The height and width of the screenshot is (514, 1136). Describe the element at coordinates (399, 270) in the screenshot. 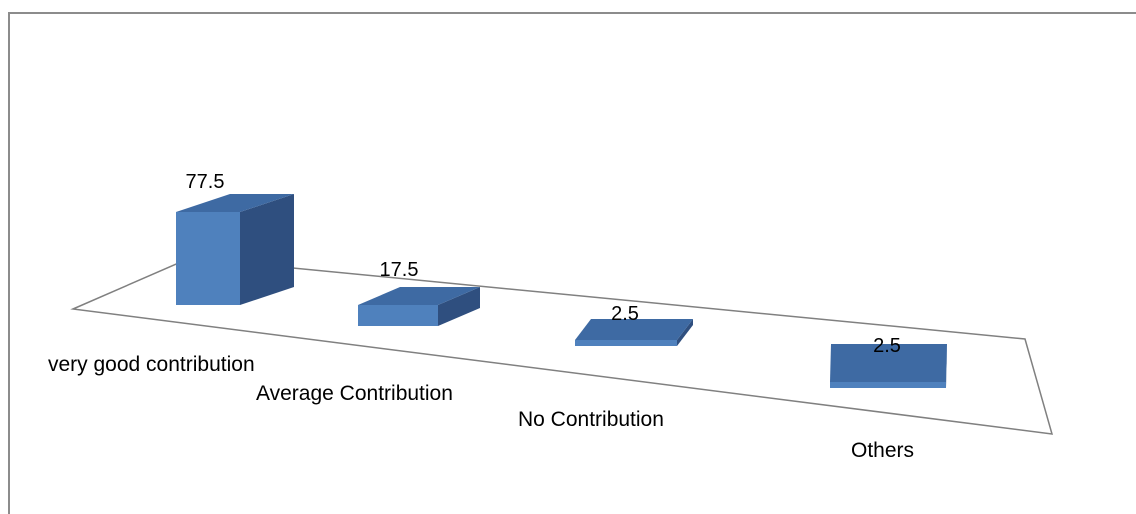

I see `data-label: 17.5` at that location.